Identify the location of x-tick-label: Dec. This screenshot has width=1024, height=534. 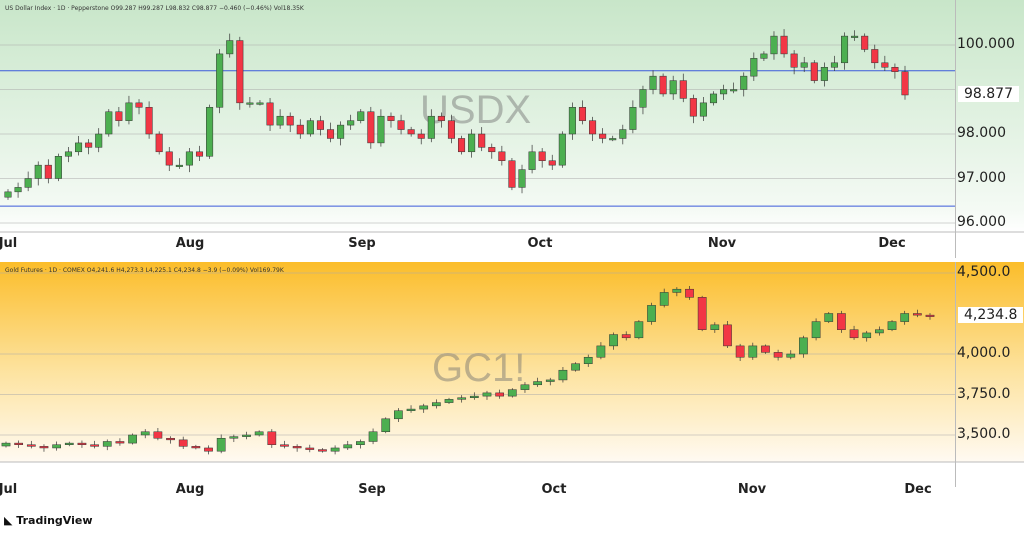
(918, 489).